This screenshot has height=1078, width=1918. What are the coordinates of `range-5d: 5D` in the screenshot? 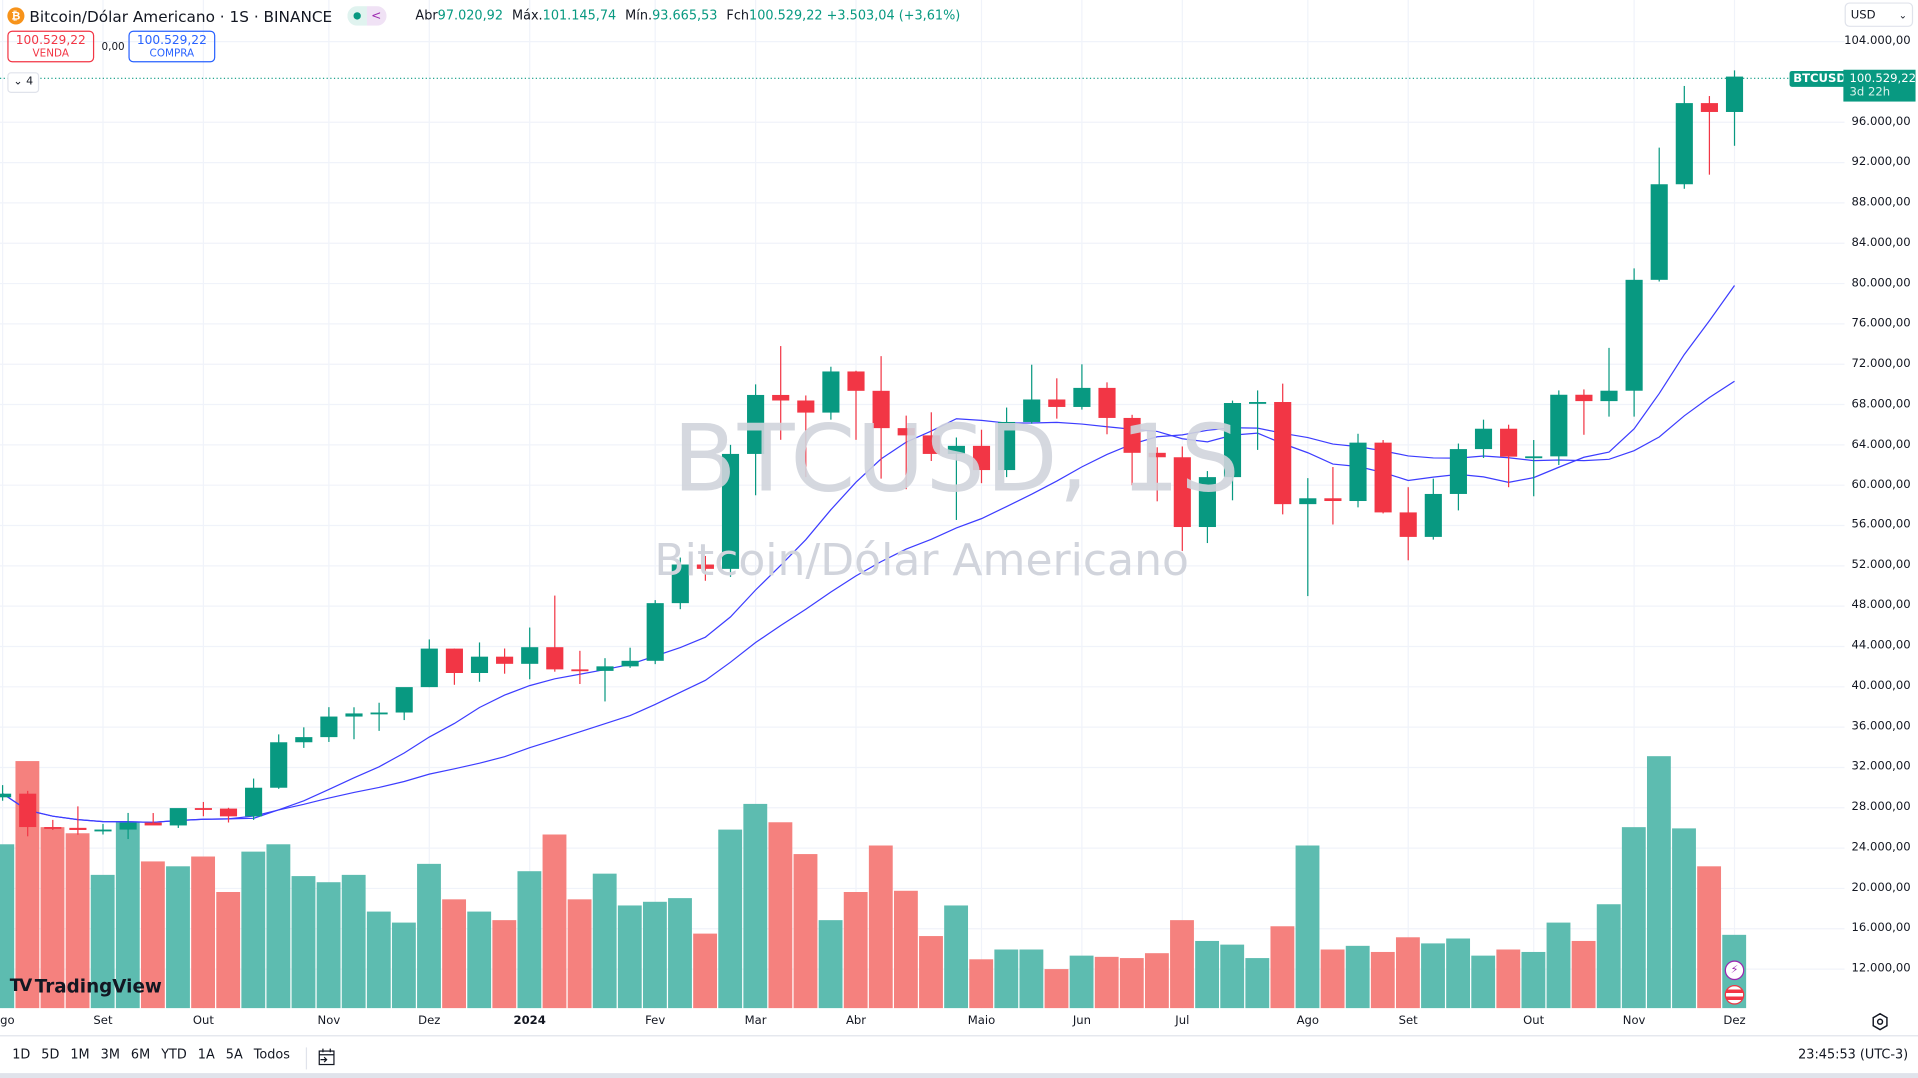 It's located at (50, 1055).